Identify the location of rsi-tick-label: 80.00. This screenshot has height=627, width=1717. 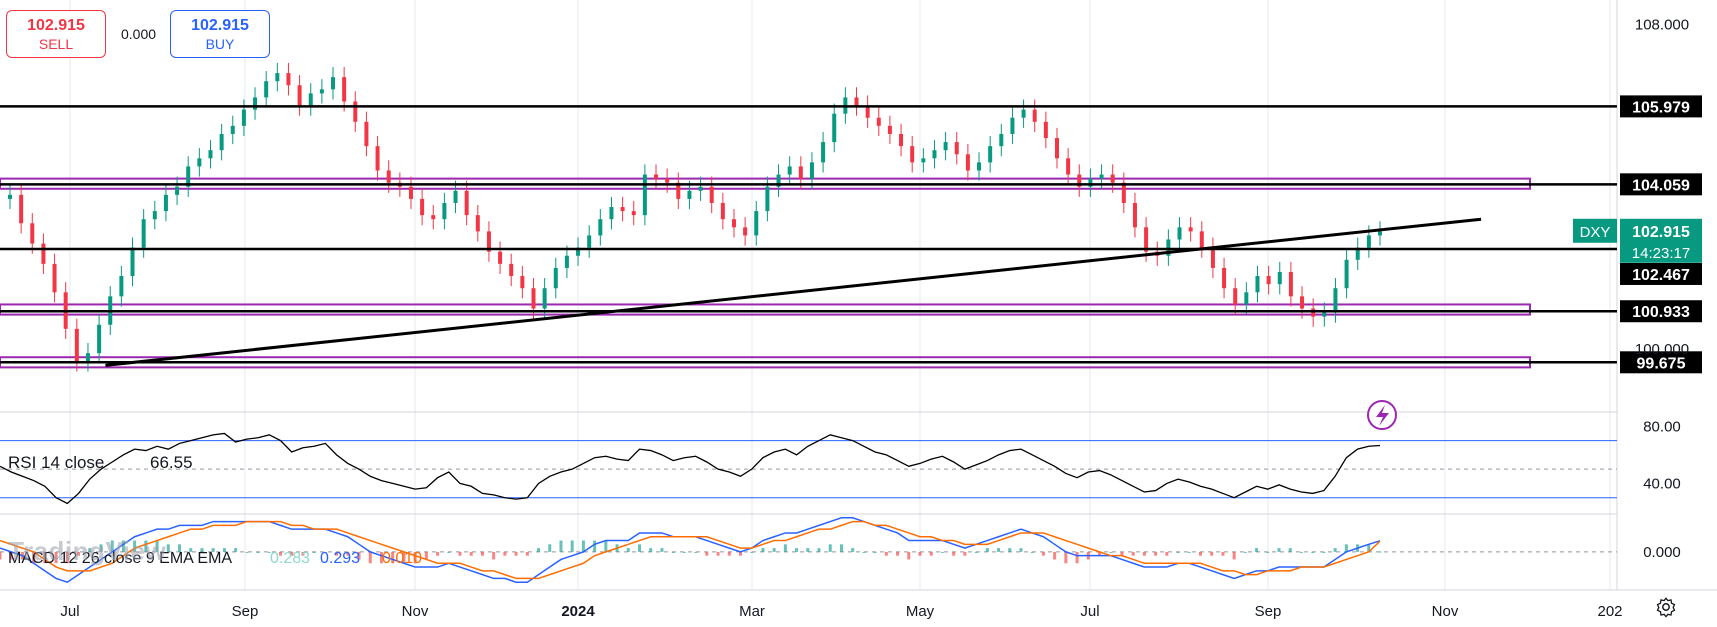
(1662, 426).